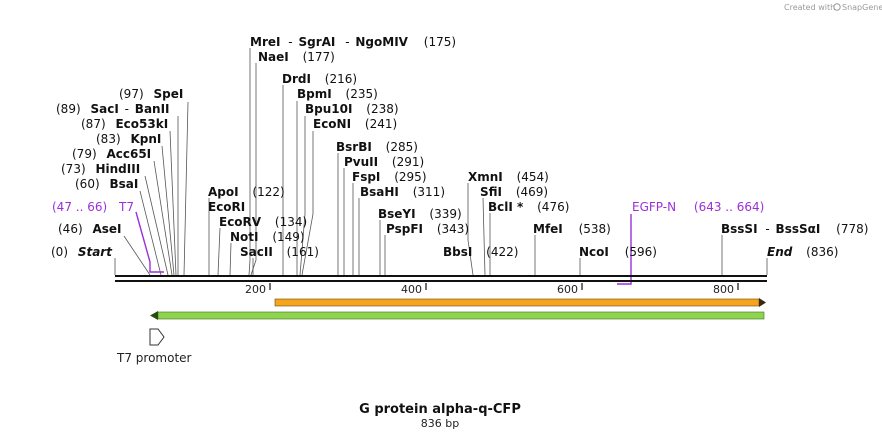 The width and height of the screenshot is (882, 439). I want to click on sequence-length: 836 bp, so click(440, 423).